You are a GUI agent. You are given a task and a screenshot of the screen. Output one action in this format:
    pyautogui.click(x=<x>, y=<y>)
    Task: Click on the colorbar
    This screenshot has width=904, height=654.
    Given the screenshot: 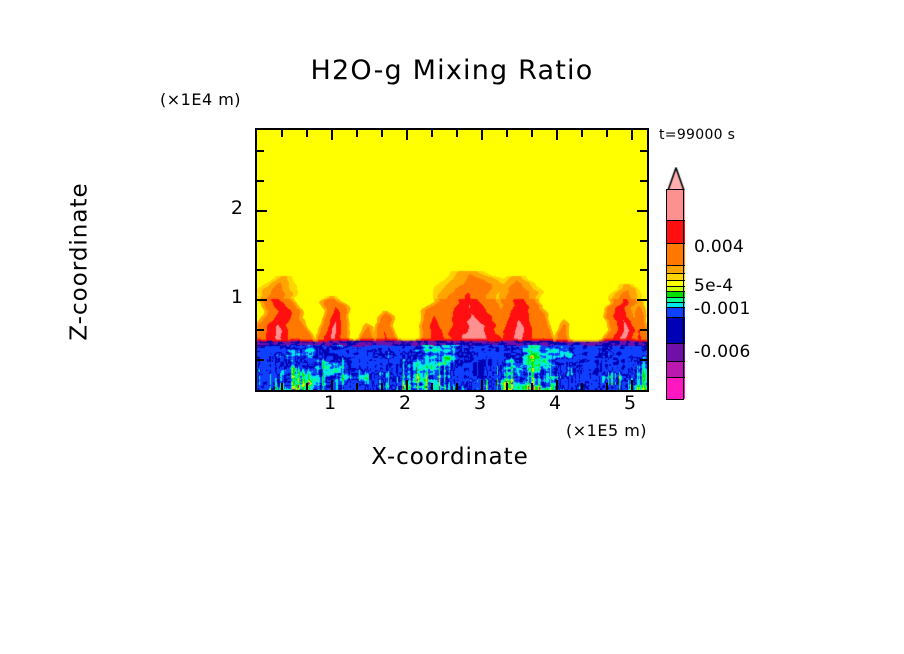 What is the action you would take?
    pyautogui.click(x=676, y=294)
    